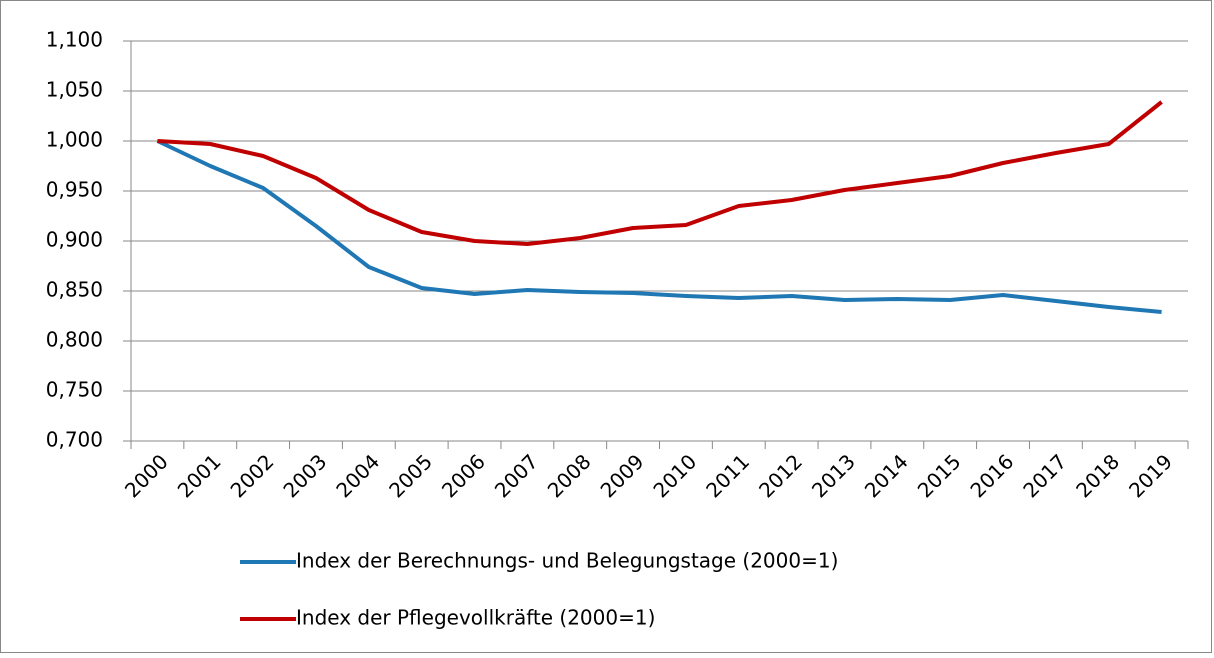  What do you see at coordinates (74, 240) in the screenshot?
I see `y-tick-label: 0,900` at bounding box center [74, 240].